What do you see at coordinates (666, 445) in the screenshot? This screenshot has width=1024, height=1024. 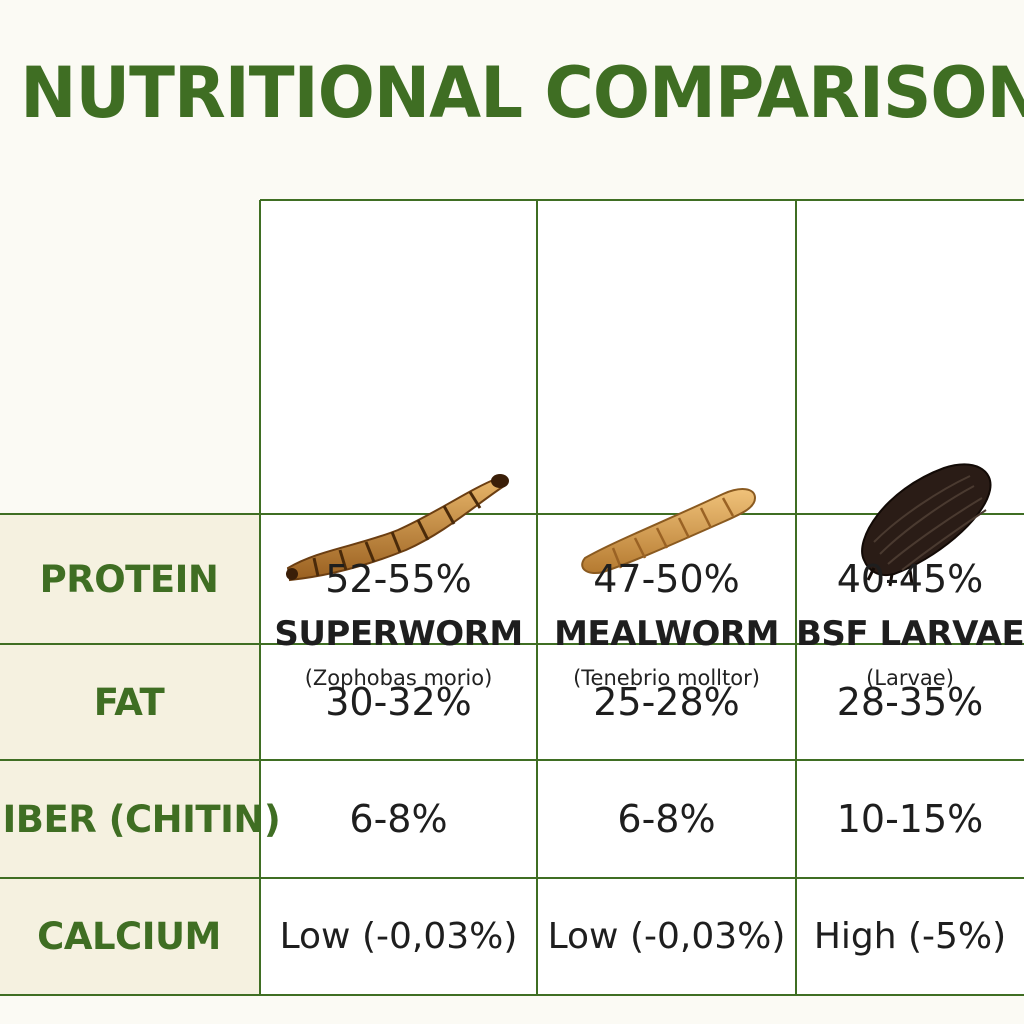 I see `column-header-mealworm: MEALWORM (Tenebrio molltor)` at bounding box center [666, 445].